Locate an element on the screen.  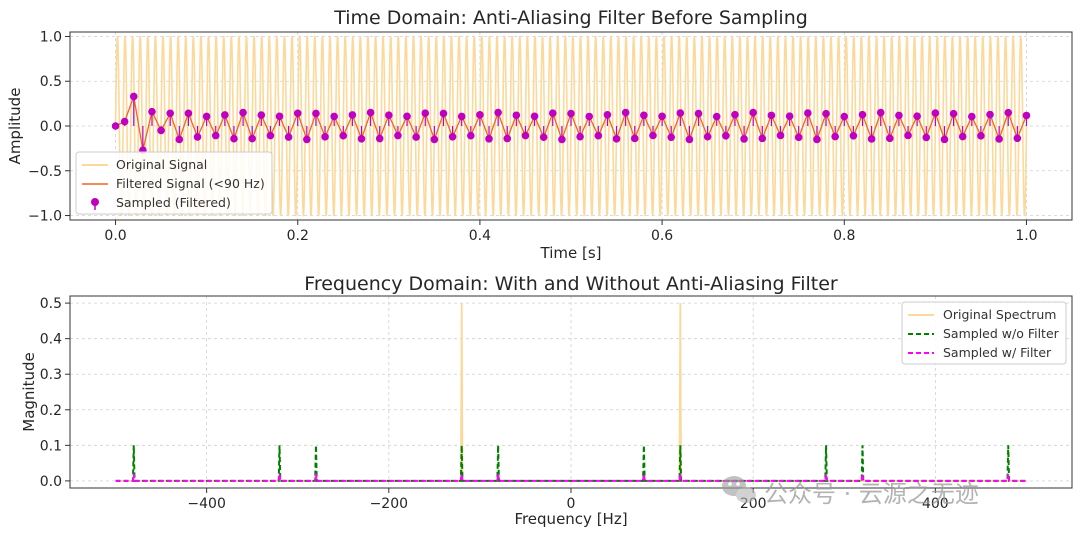
watermark: 公众号 · 云源之无迹 is located at coordinates (850, 492).